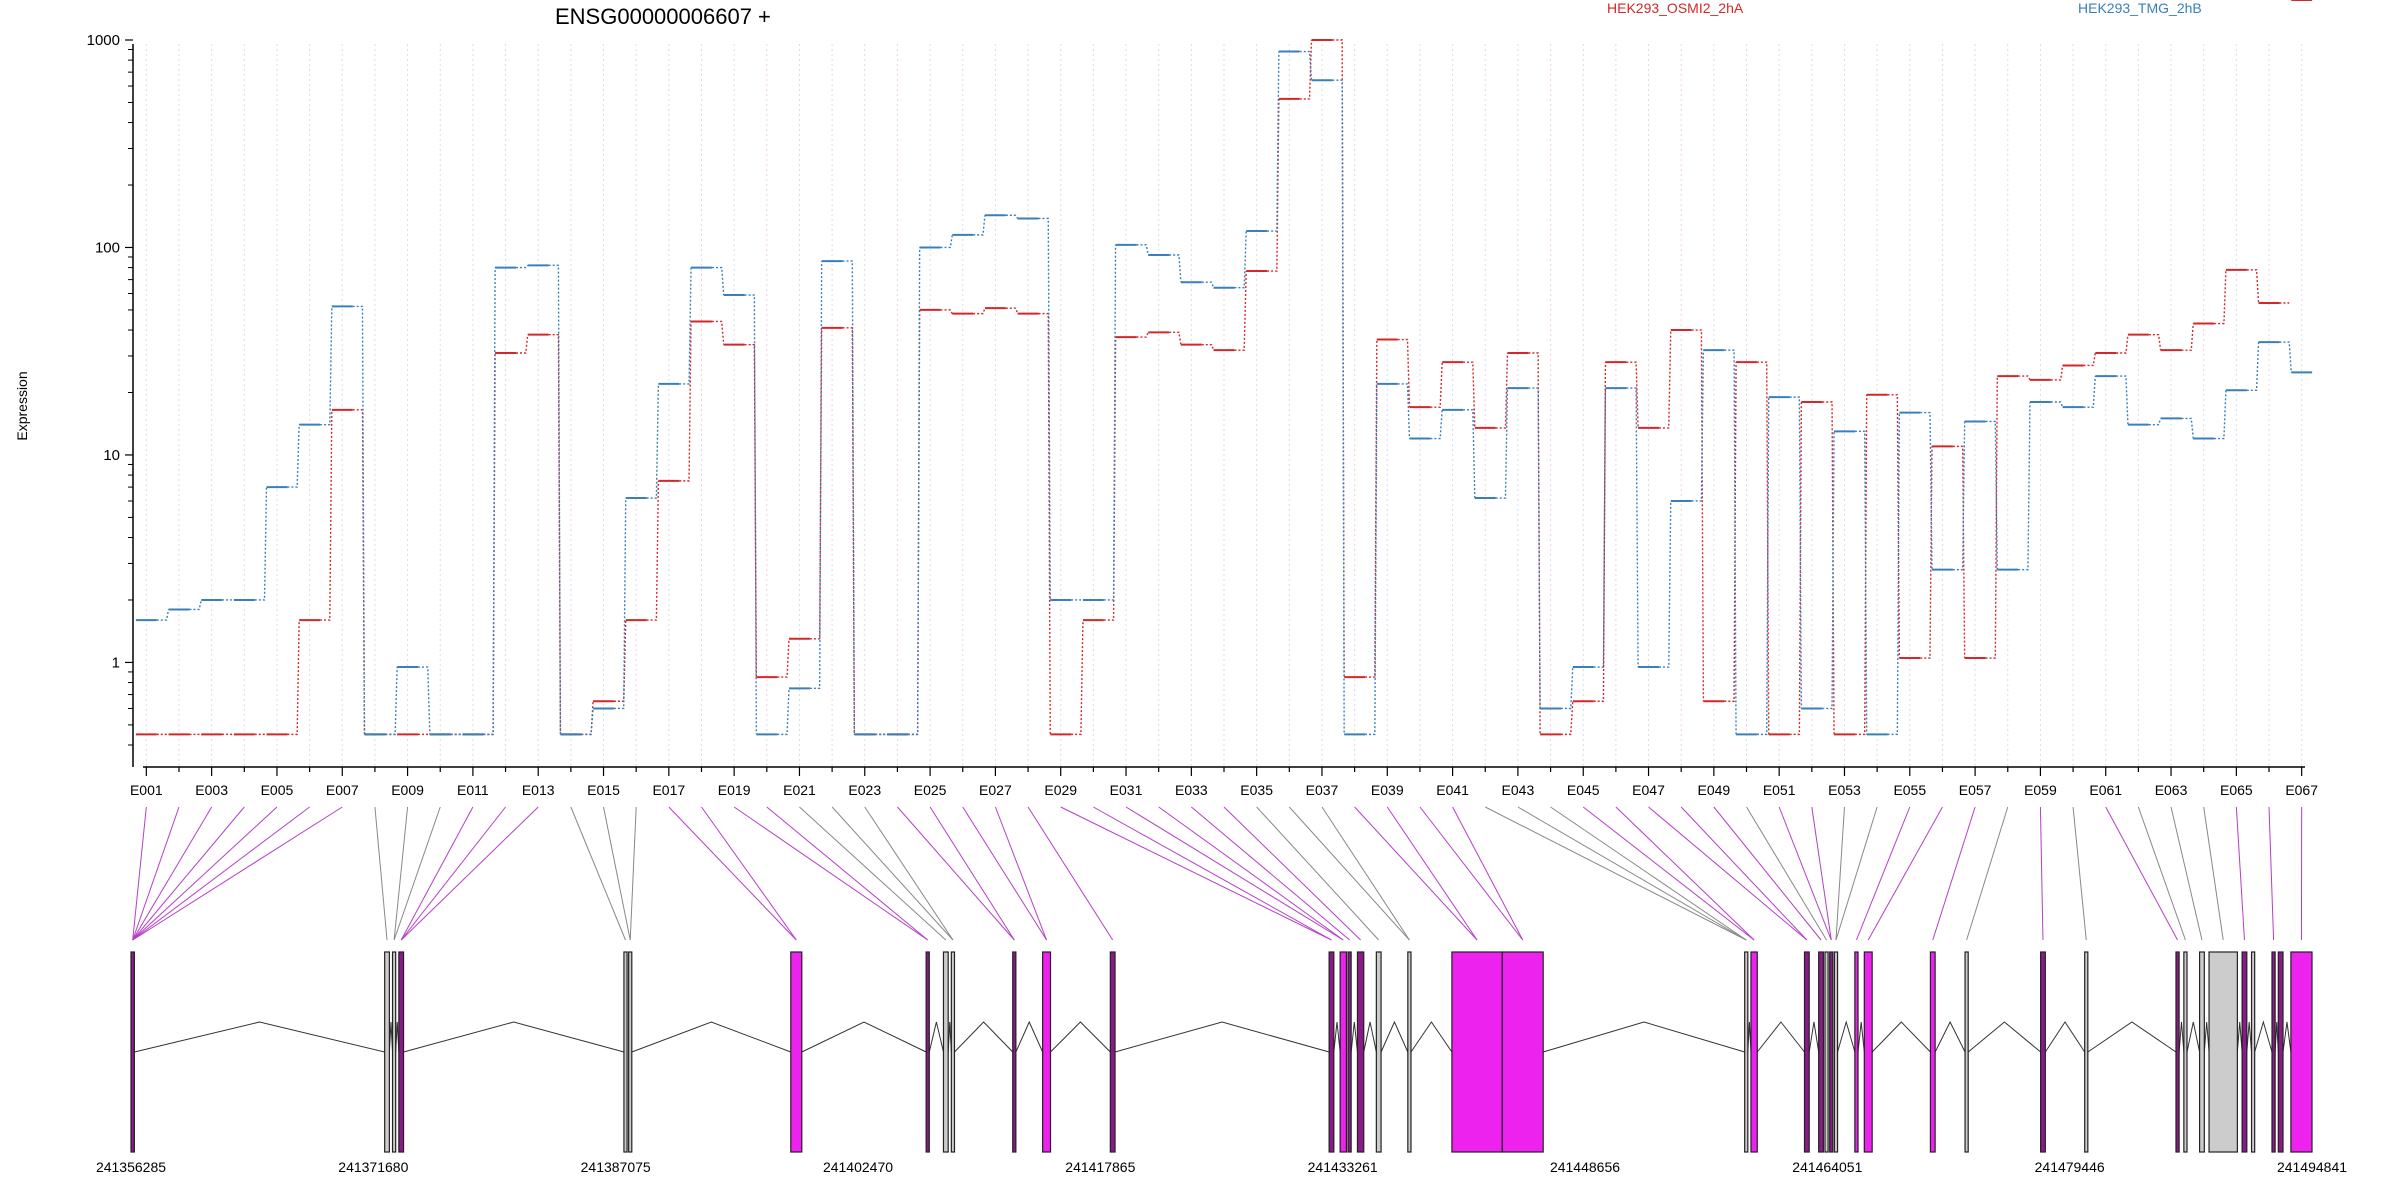 The width and height of the screenshot is (2400, 1200). I want to click on x-tick-label: E059, so click(2040, 790).